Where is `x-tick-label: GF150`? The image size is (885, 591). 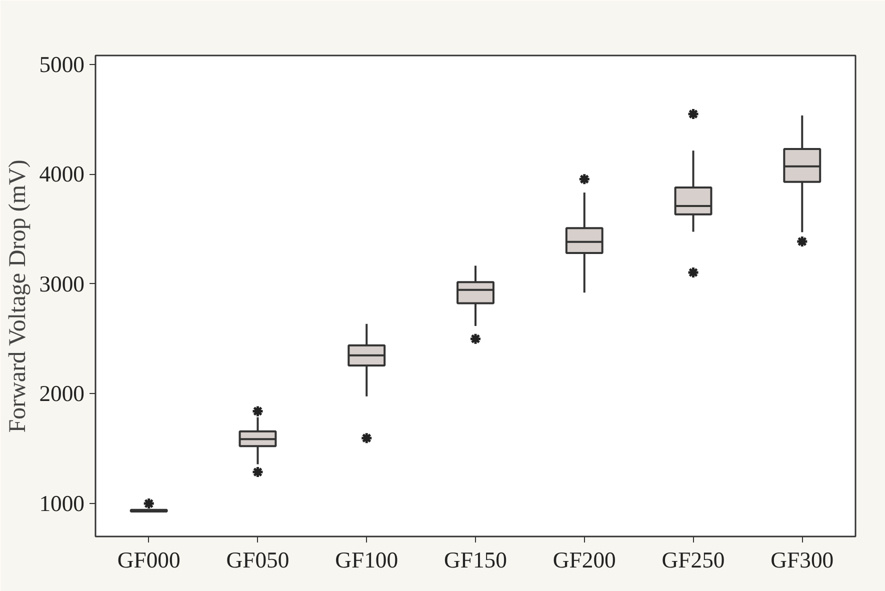
x-tick-label: GF150 is located at coordinates (475, 560).